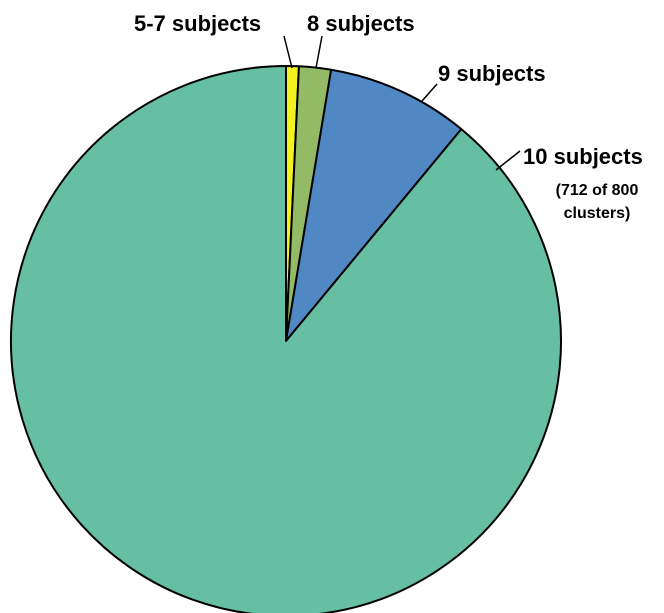  What do you see at coordinates (597, 190) in the screenshot?
I see `annotation-line-1: (712 of 800` at bounding box center [597, 190].